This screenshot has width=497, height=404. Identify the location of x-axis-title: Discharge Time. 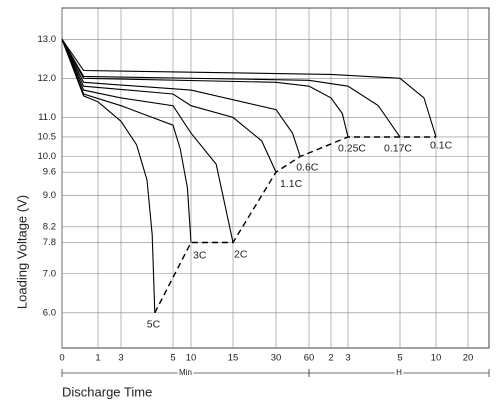
(107, 391).